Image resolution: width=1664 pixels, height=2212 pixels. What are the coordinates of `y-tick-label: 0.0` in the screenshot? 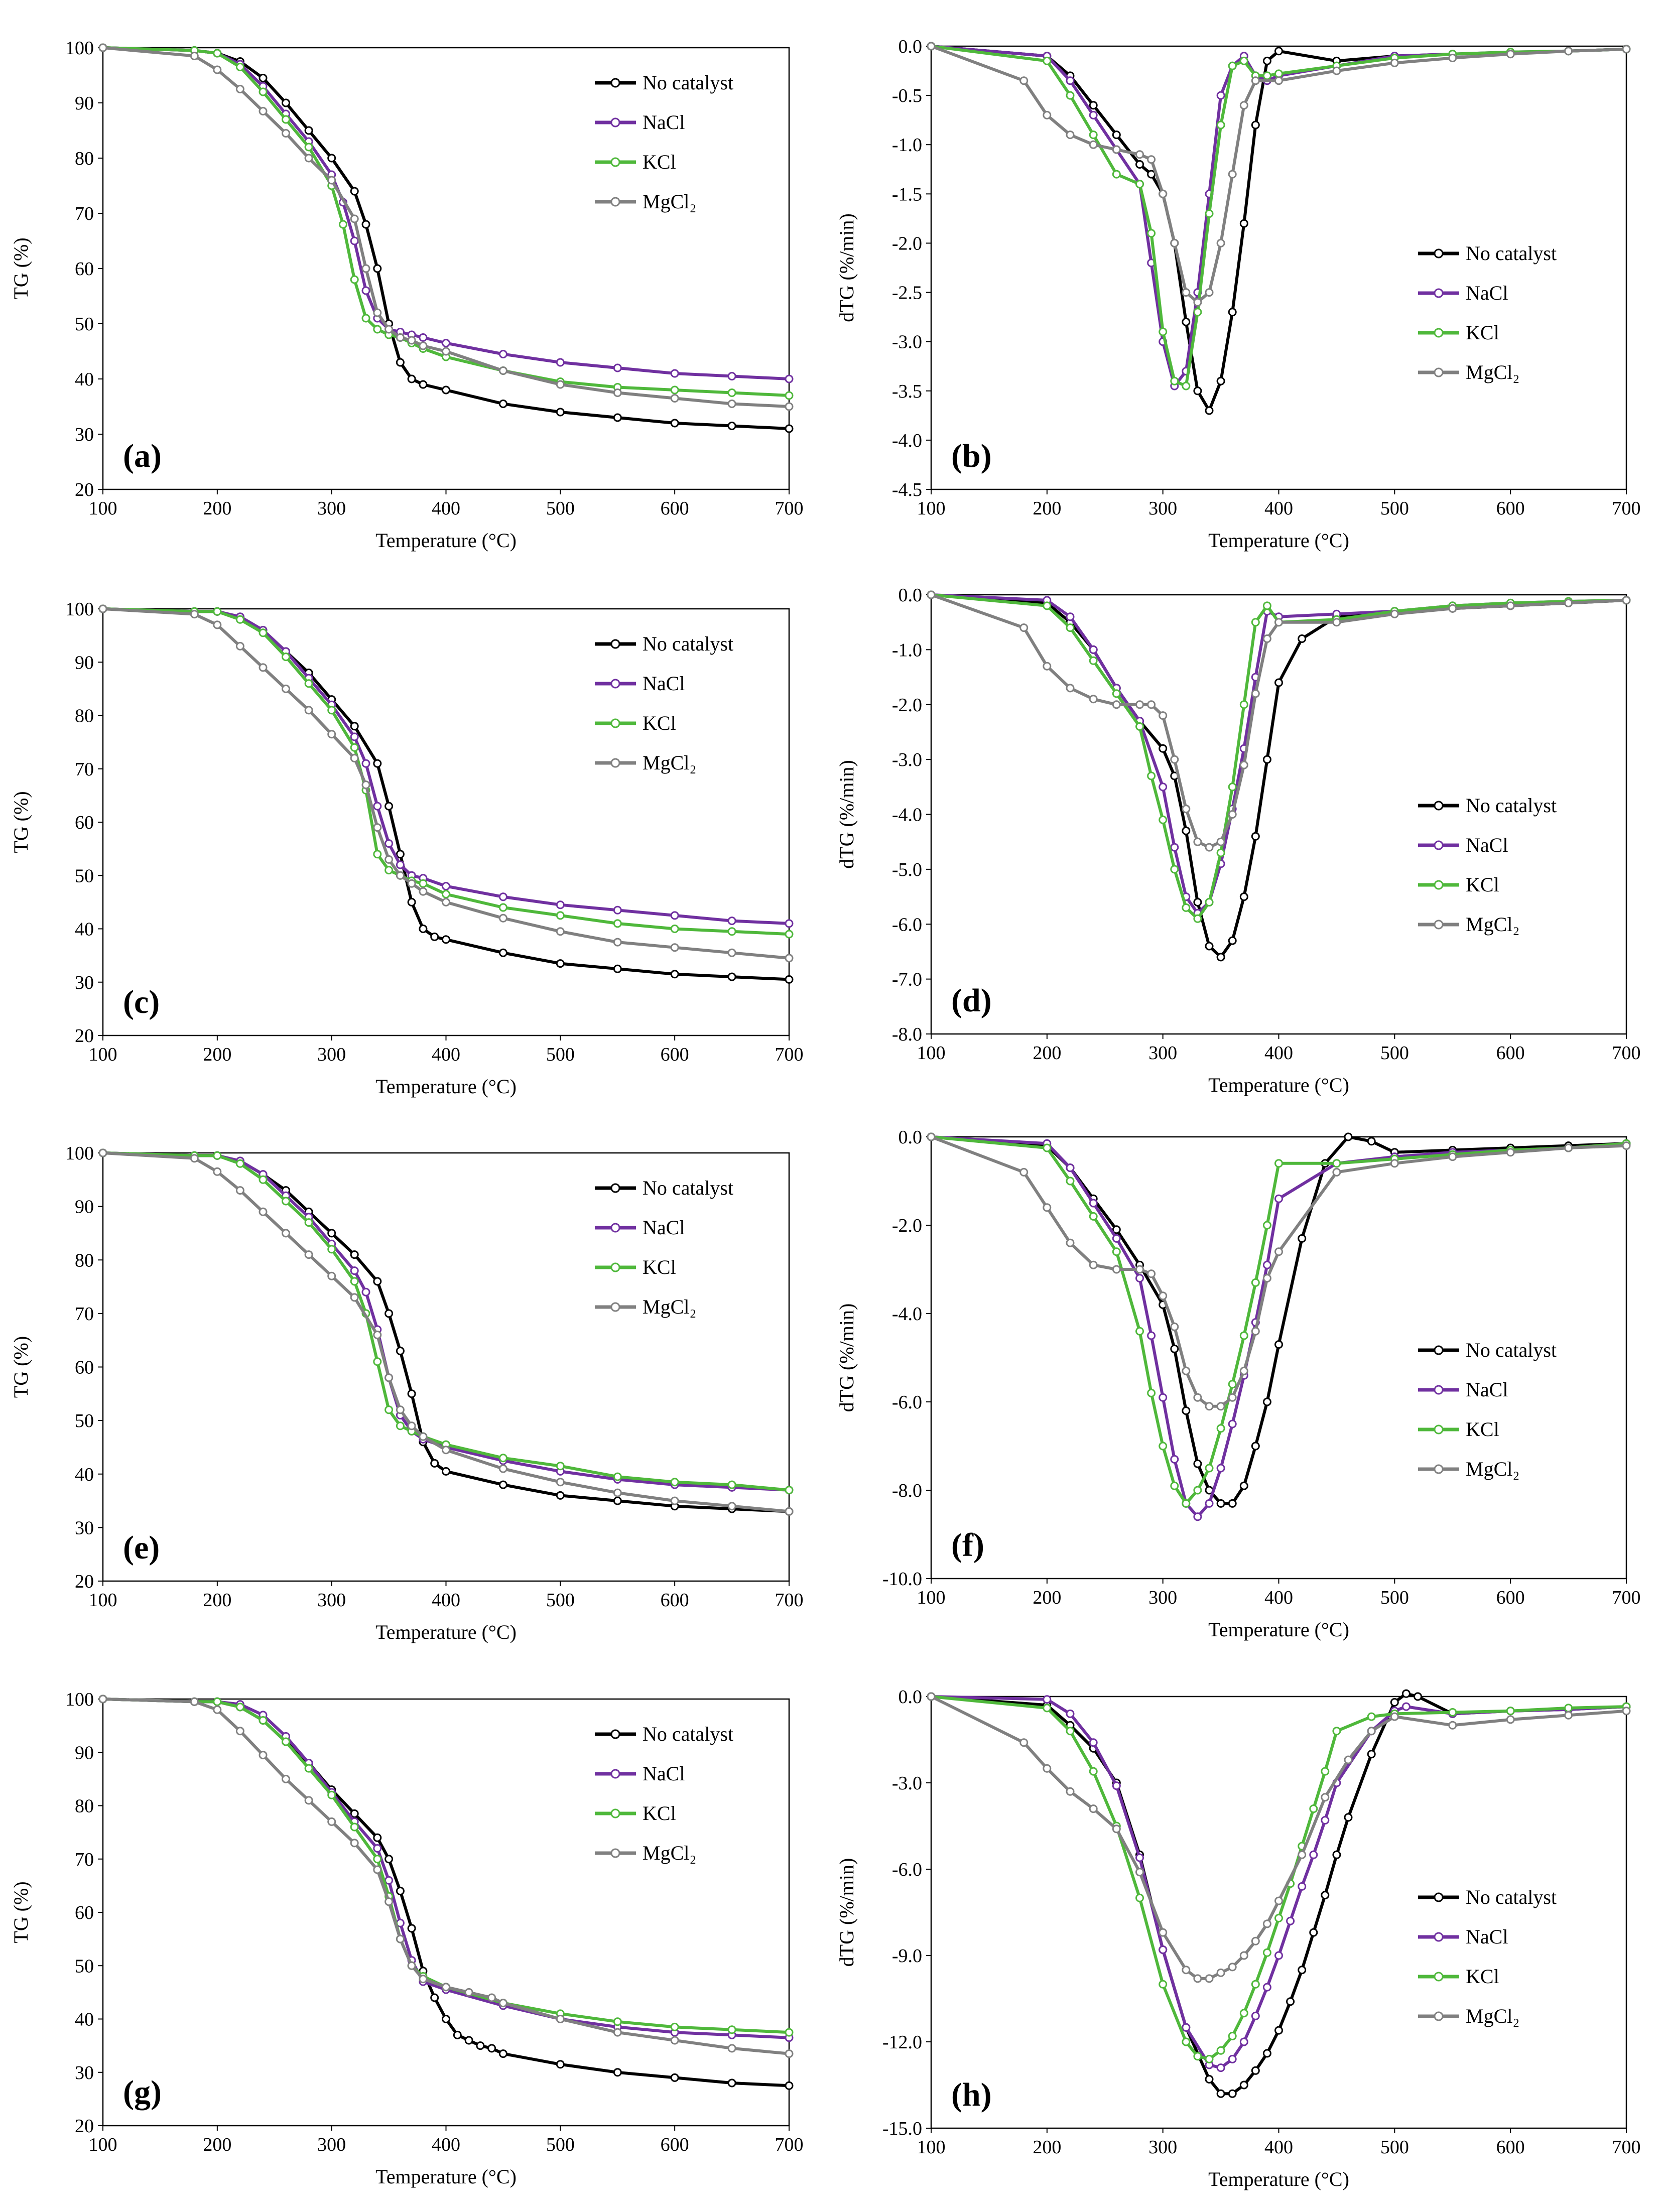 It's located at (911, 595).